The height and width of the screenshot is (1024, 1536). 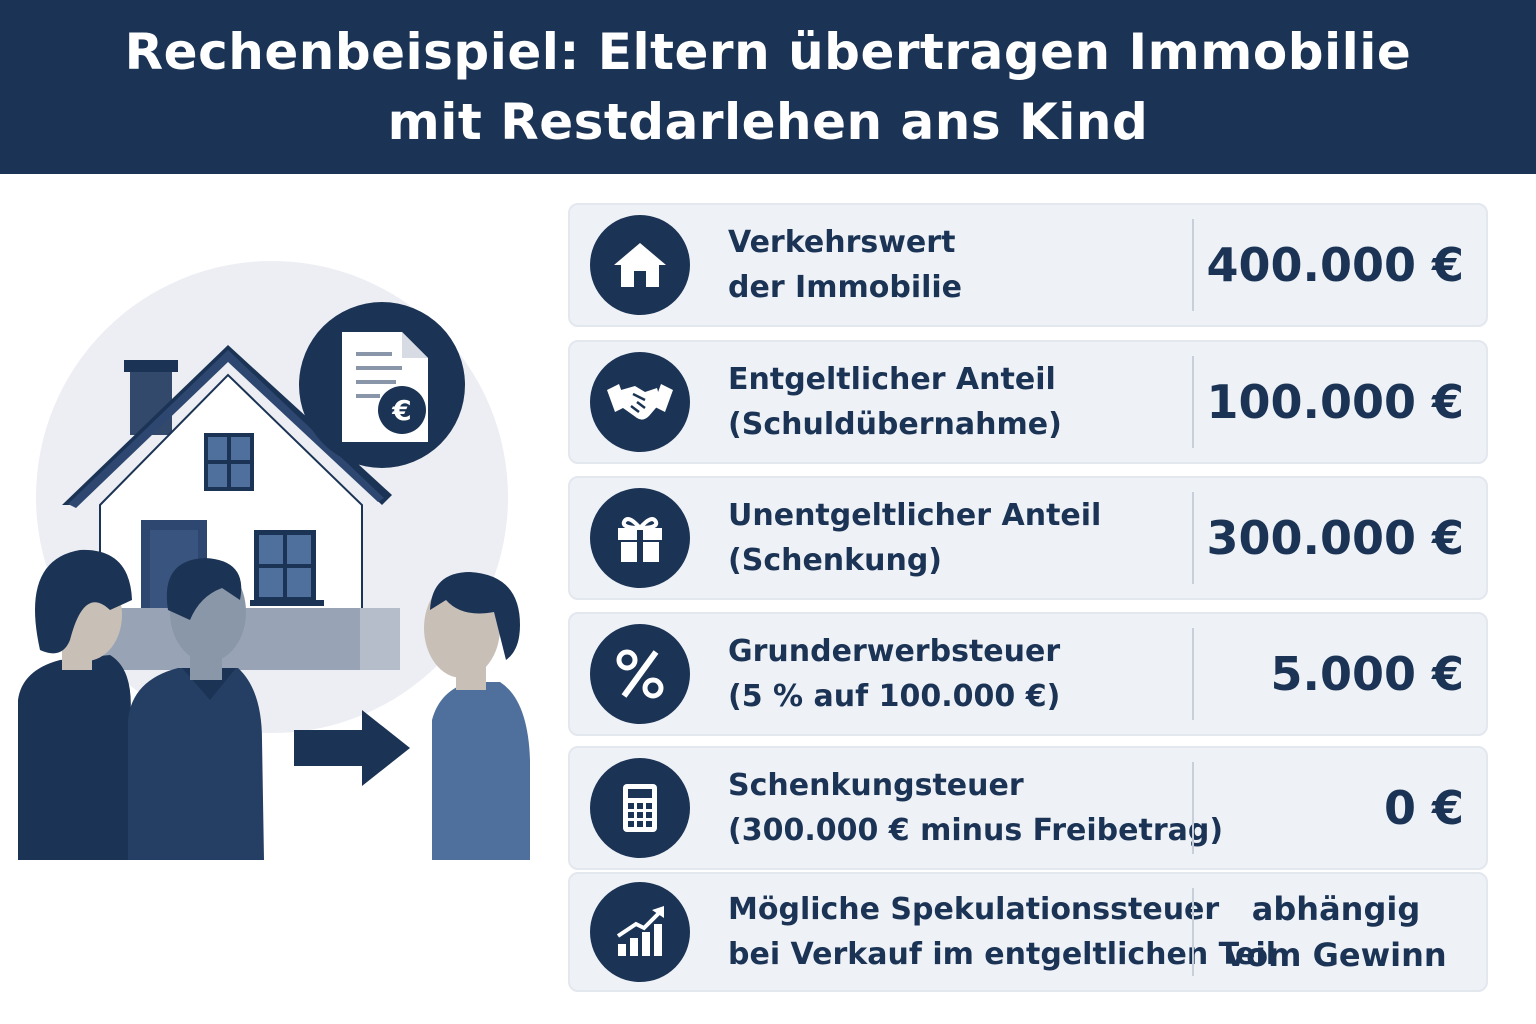 I want to click on house-icon, so click(x=640, y=265).